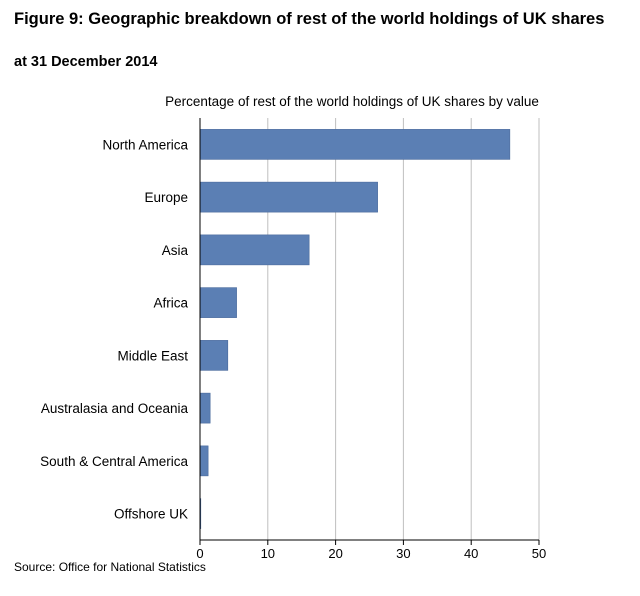  I want to click on tick-labels: 0 10 20 30 40 50, so click(371, 553).